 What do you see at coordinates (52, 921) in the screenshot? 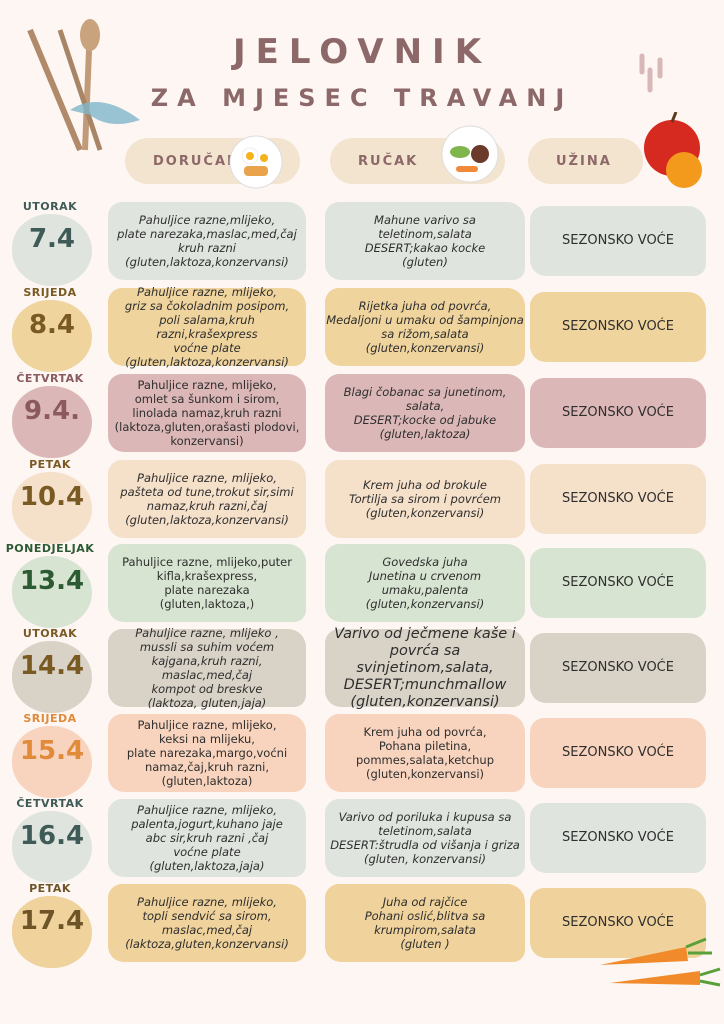
I see `day-date: 17.4` at bounding box center [52, 921].